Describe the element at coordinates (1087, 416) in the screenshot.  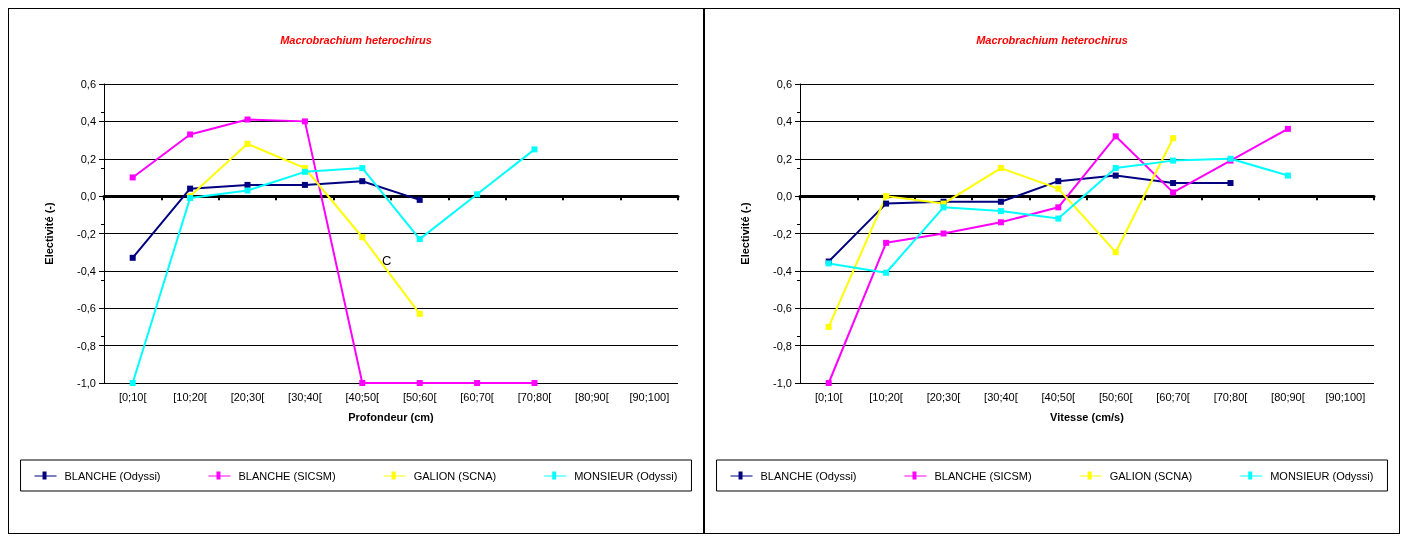
I see `x-axis-title: Vitesse (cm/s)` at that location.